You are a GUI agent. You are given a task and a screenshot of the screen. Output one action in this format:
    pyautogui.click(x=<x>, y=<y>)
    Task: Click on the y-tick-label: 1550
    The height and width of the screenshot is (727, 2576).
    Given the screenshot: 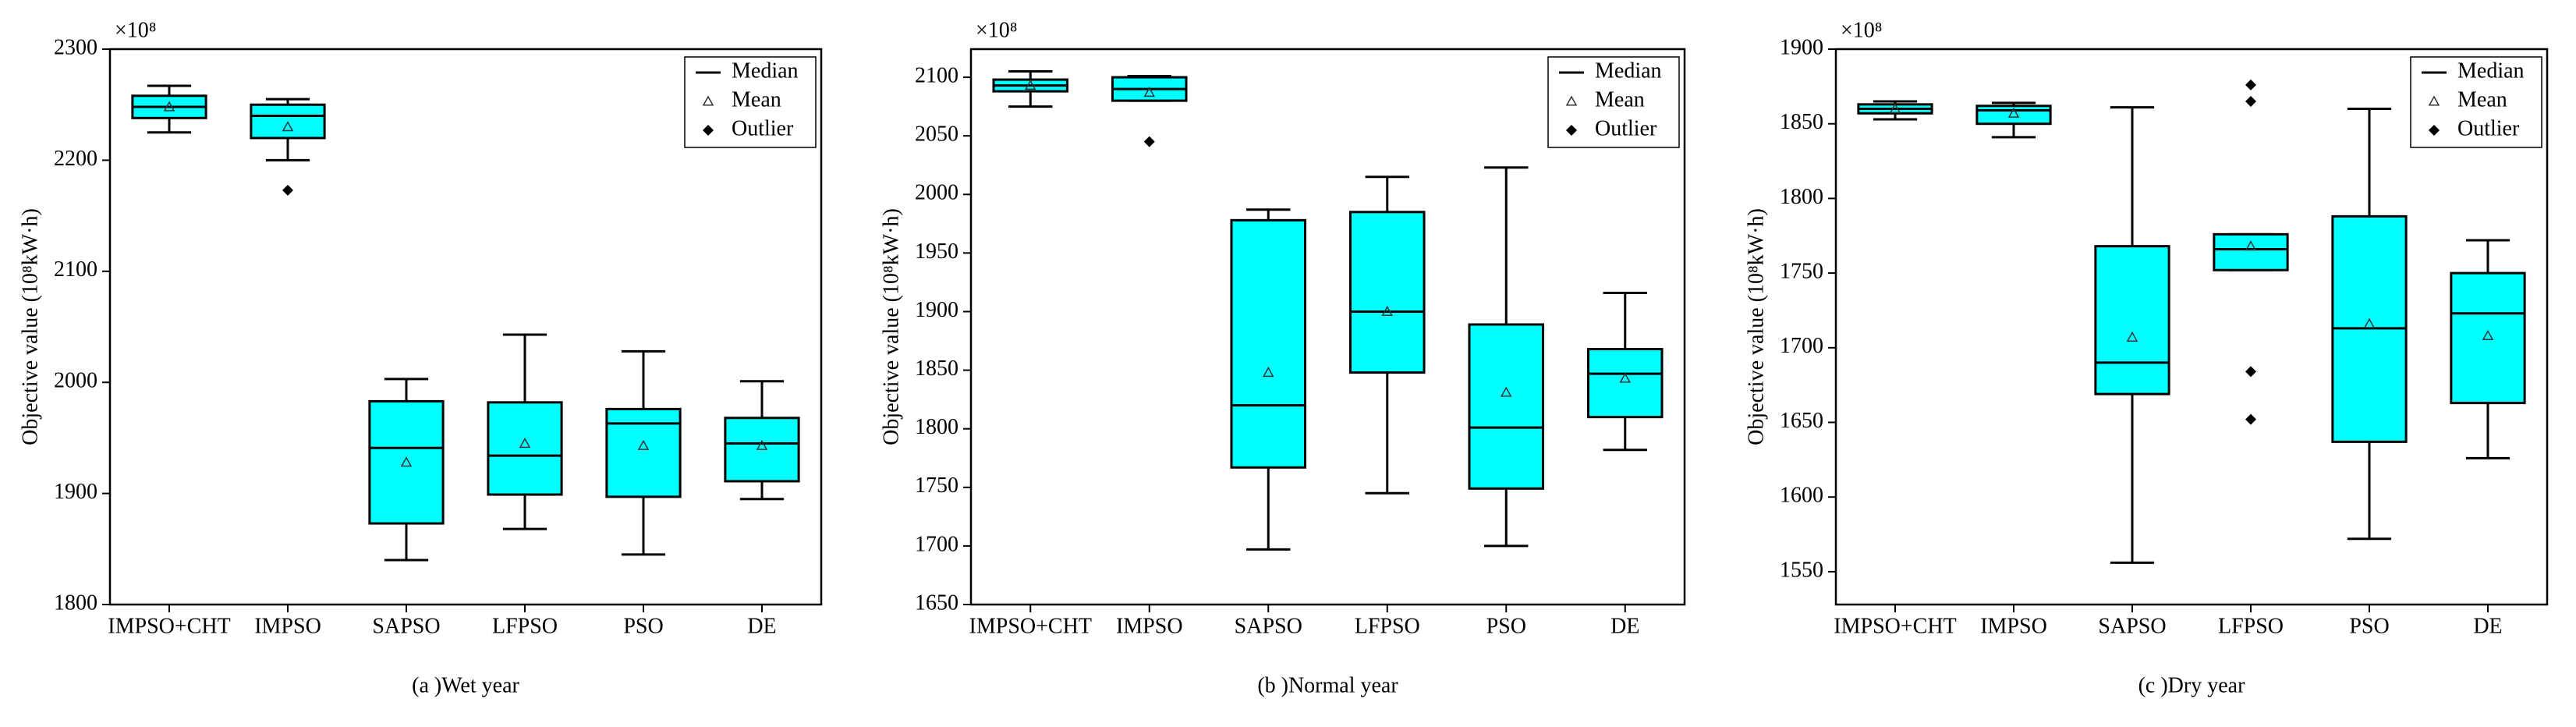 What is the action you would take?
    pyautogui.click(x=1802, y=570)
    